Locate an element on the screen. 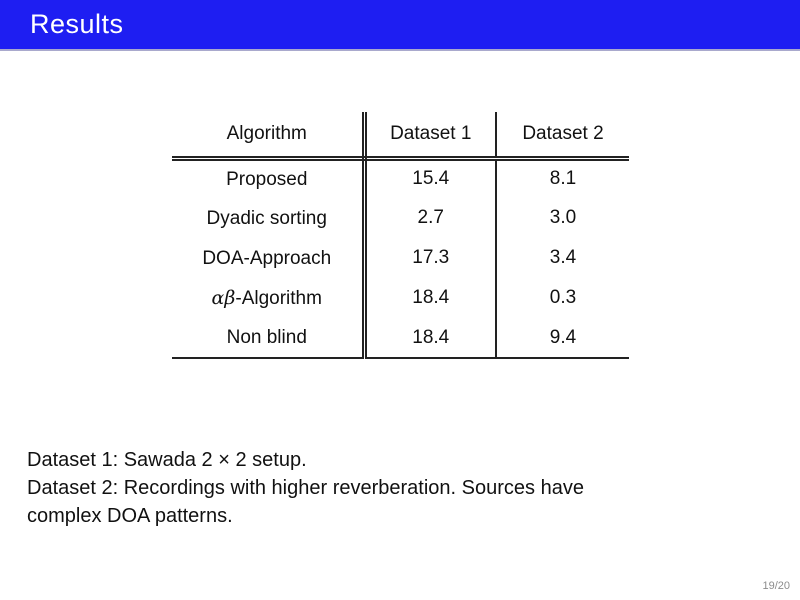 This screenshot has height=600, width=800. algorithm-cell: αβ-Algorithm is located at coordinates (269, 298).